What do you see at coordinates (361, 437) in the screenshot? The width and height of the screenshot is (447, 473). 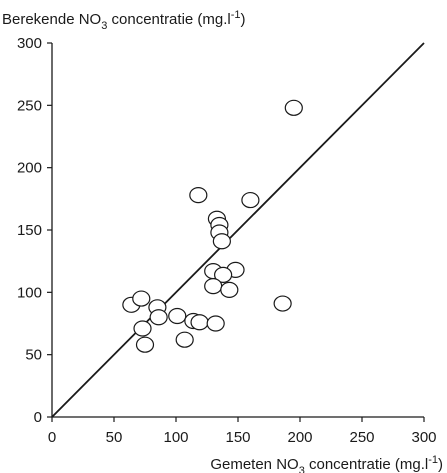 I see `x-tick-label: 250` at bounding box center [361, 437].